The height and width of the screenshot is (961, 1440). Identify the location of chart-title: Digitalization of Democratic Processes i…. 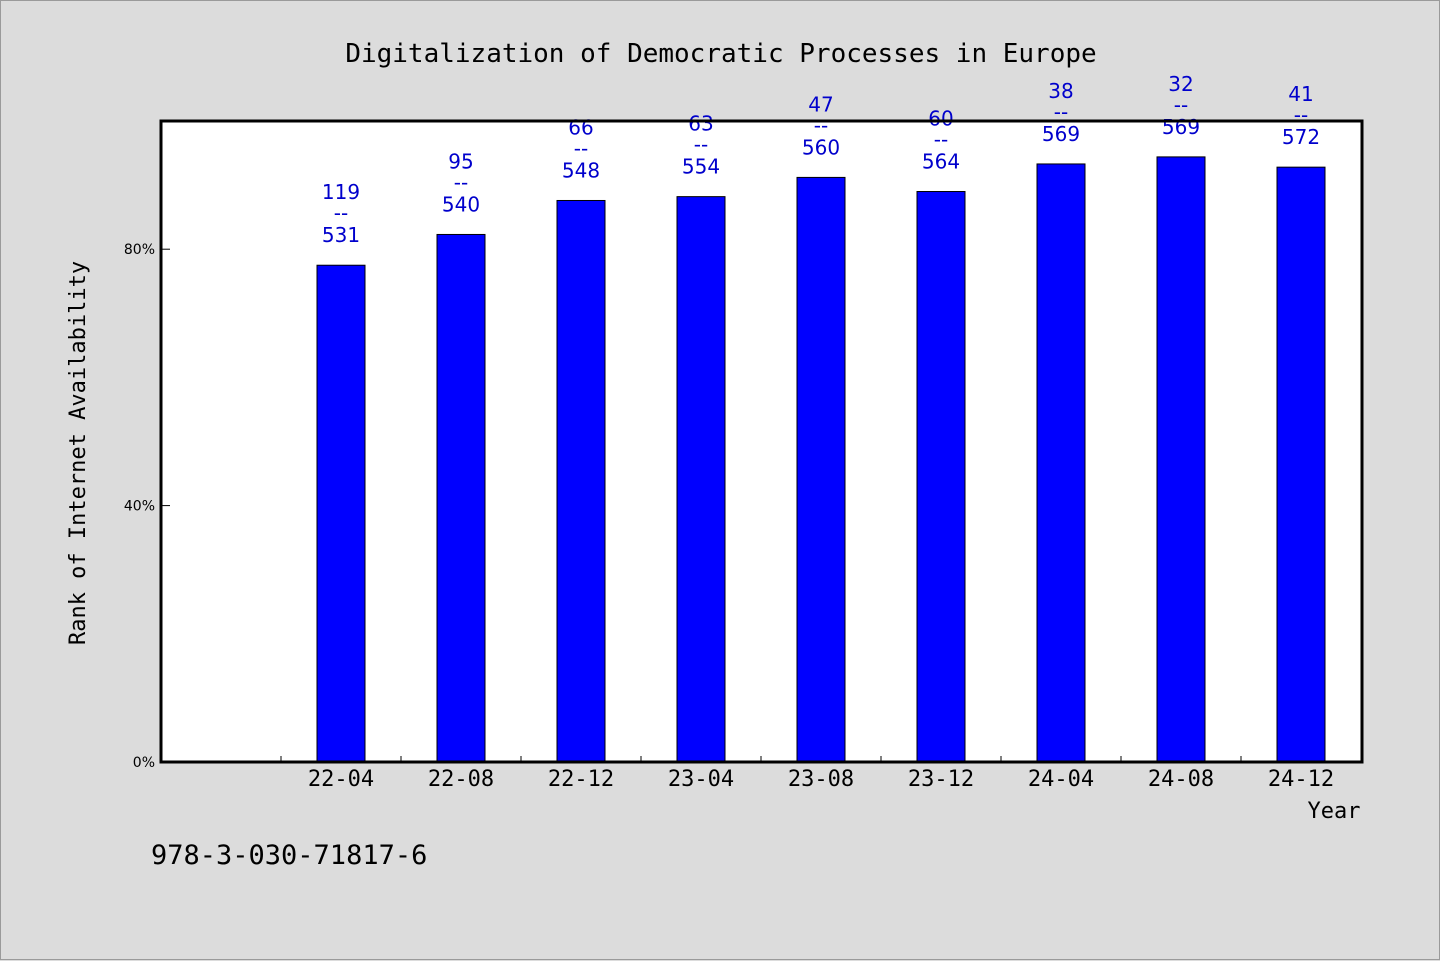
(720, 54).